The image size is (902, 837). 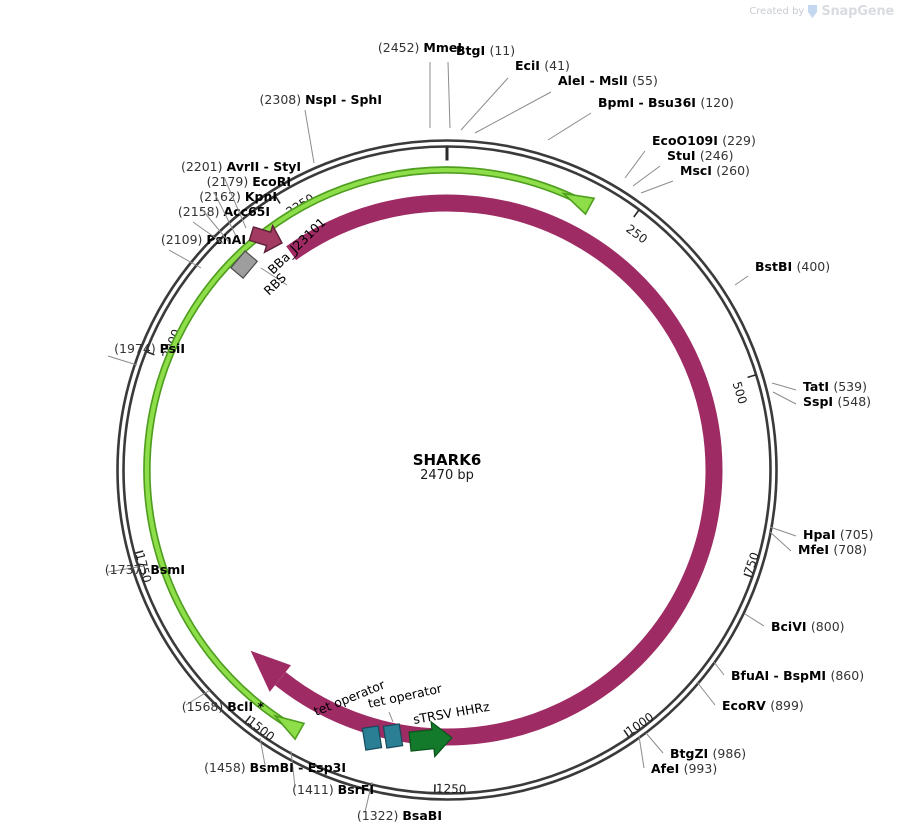 I want to click on site-enzyme-name: StuI, so click(x=683, y=155).